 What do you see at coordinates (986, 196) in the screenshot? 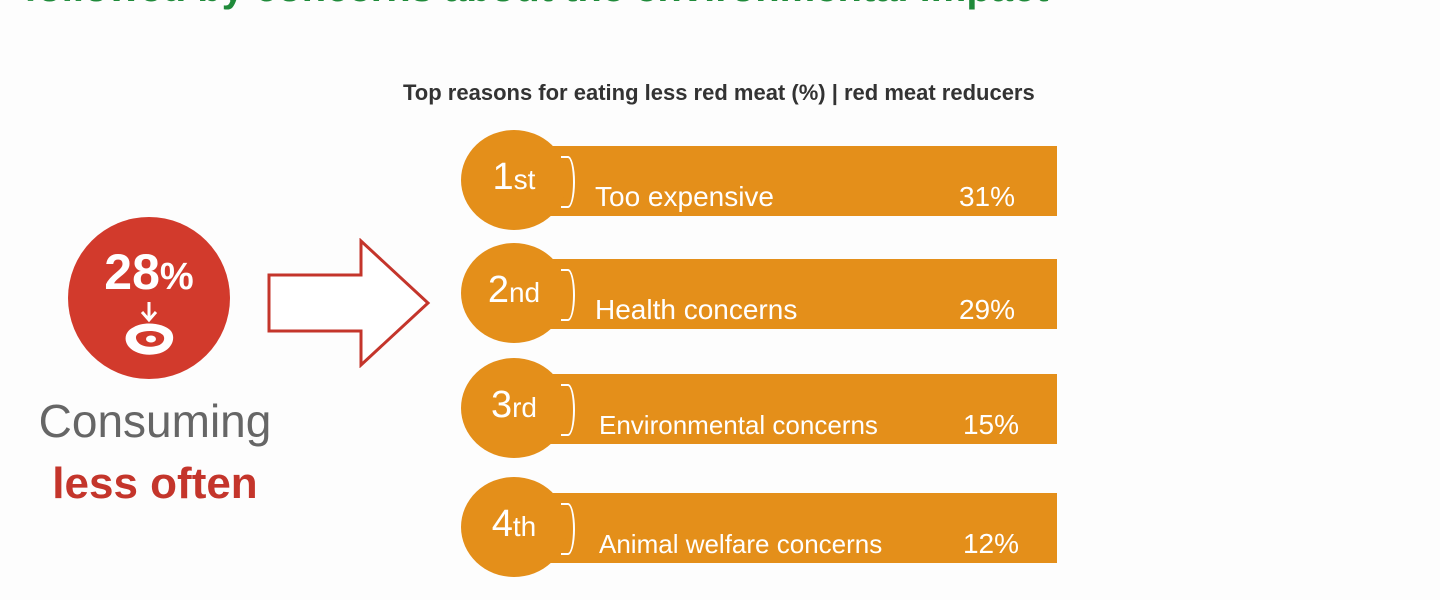
I see `reason-value: 31%` at bounding box center [986, 196].